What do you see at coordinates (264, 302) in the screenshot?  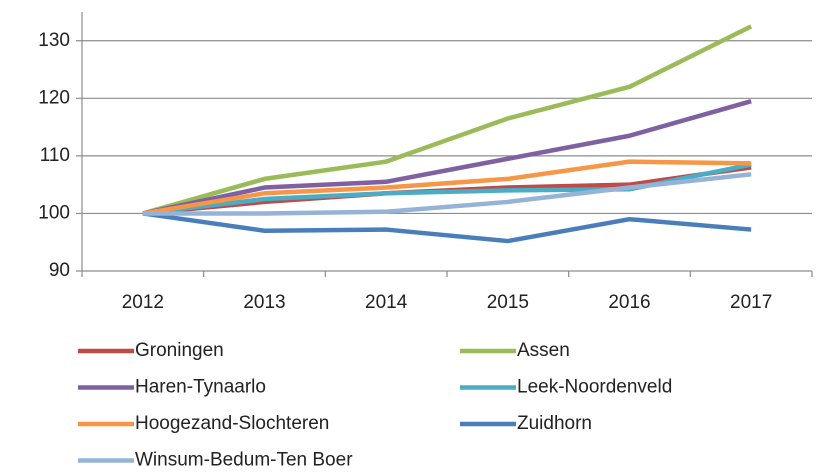 I see `x-tick-label: 2013` at bounding box center [264, 302].